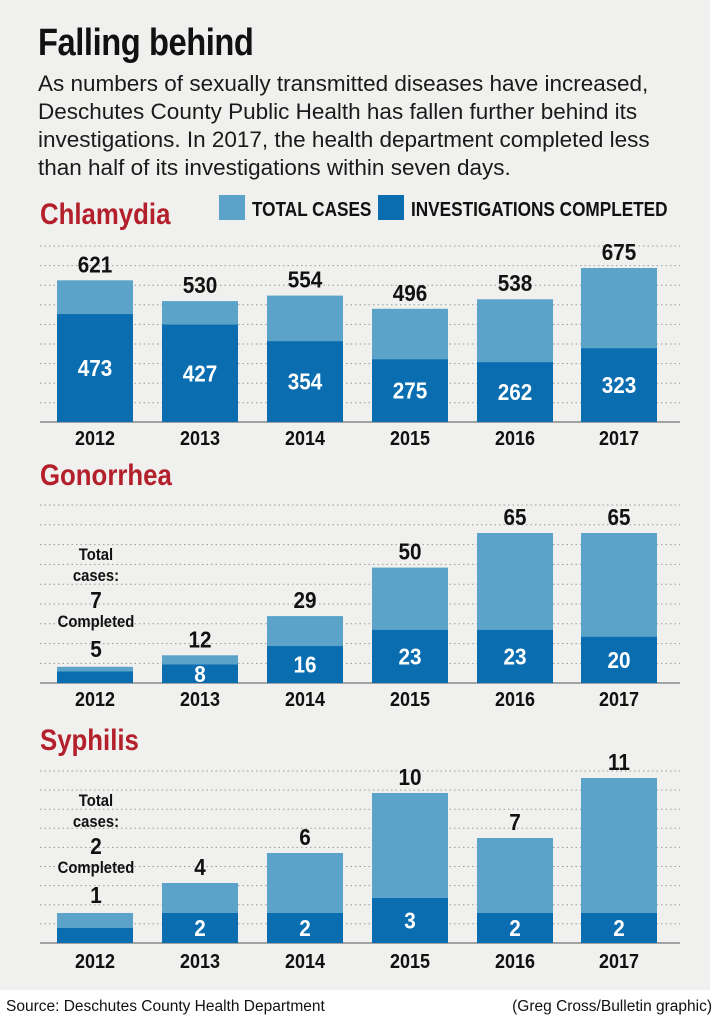 The height and width of the screenshot is (1023, 720). Describe the element at coordinates (515, 283) in the screenshot. I see `label-total-2016: 538` at that location.